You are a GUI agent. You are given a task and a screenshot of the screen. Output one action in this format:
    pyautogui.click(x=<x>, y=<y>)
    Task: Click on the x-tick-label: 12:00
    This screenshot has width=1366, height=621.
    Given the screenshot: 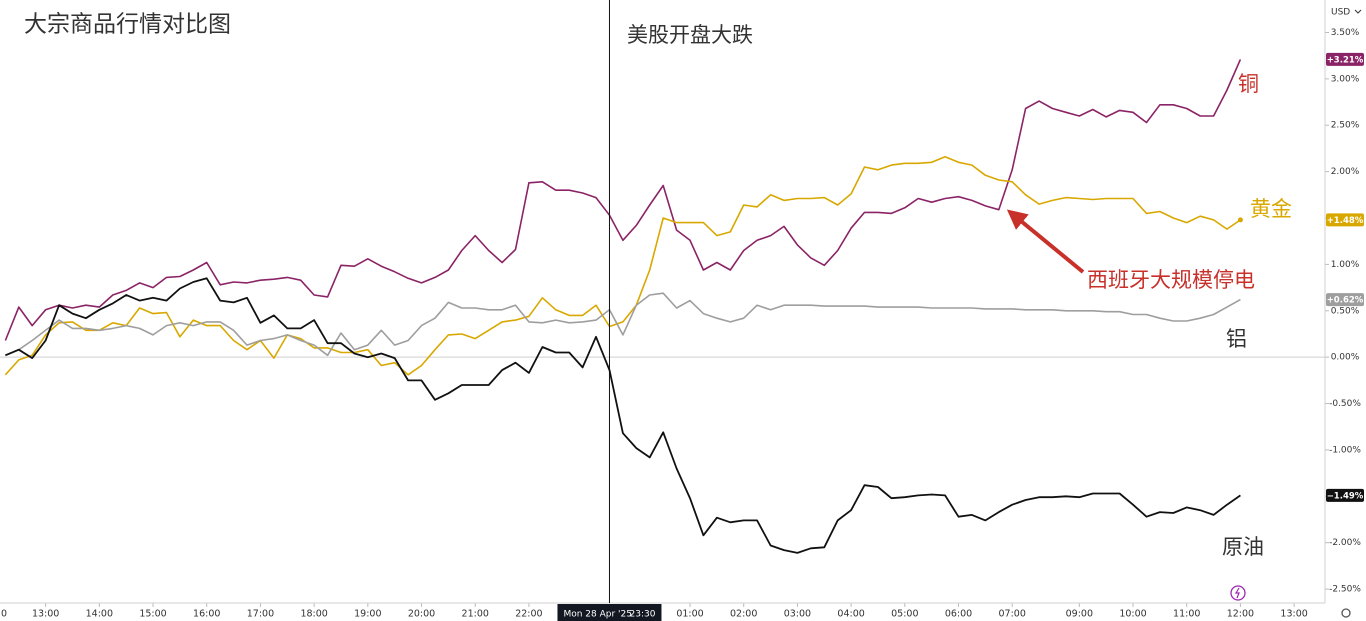 What is the action you would take?
    pyautogui.click(x=1240, y=614)
    